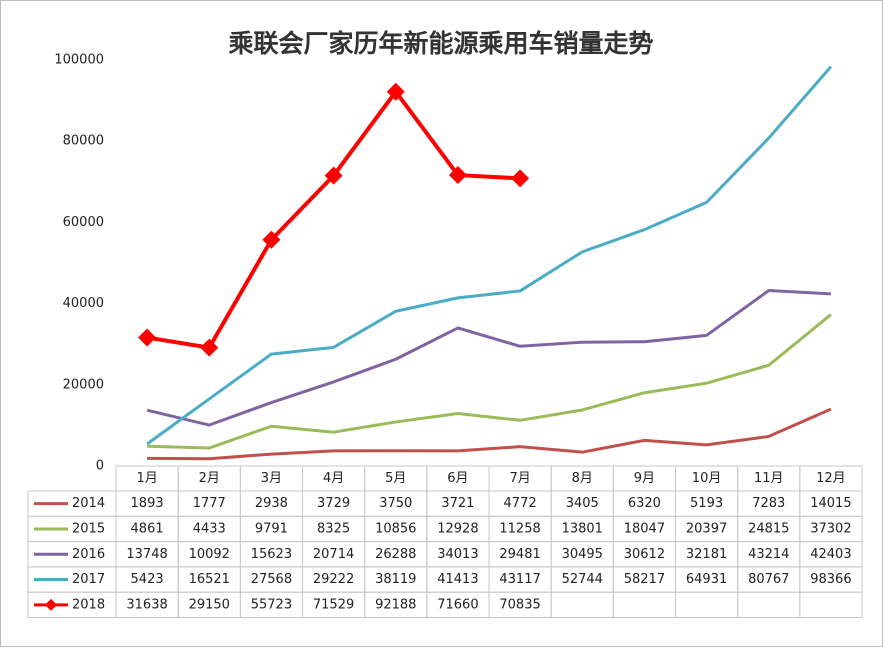 The width and height of the screenshot is (883, 647). What do you see at coordinates (769, 478) in the screenshot?
I see `x-tick-label: 11月` at bounding box center [769, 478].